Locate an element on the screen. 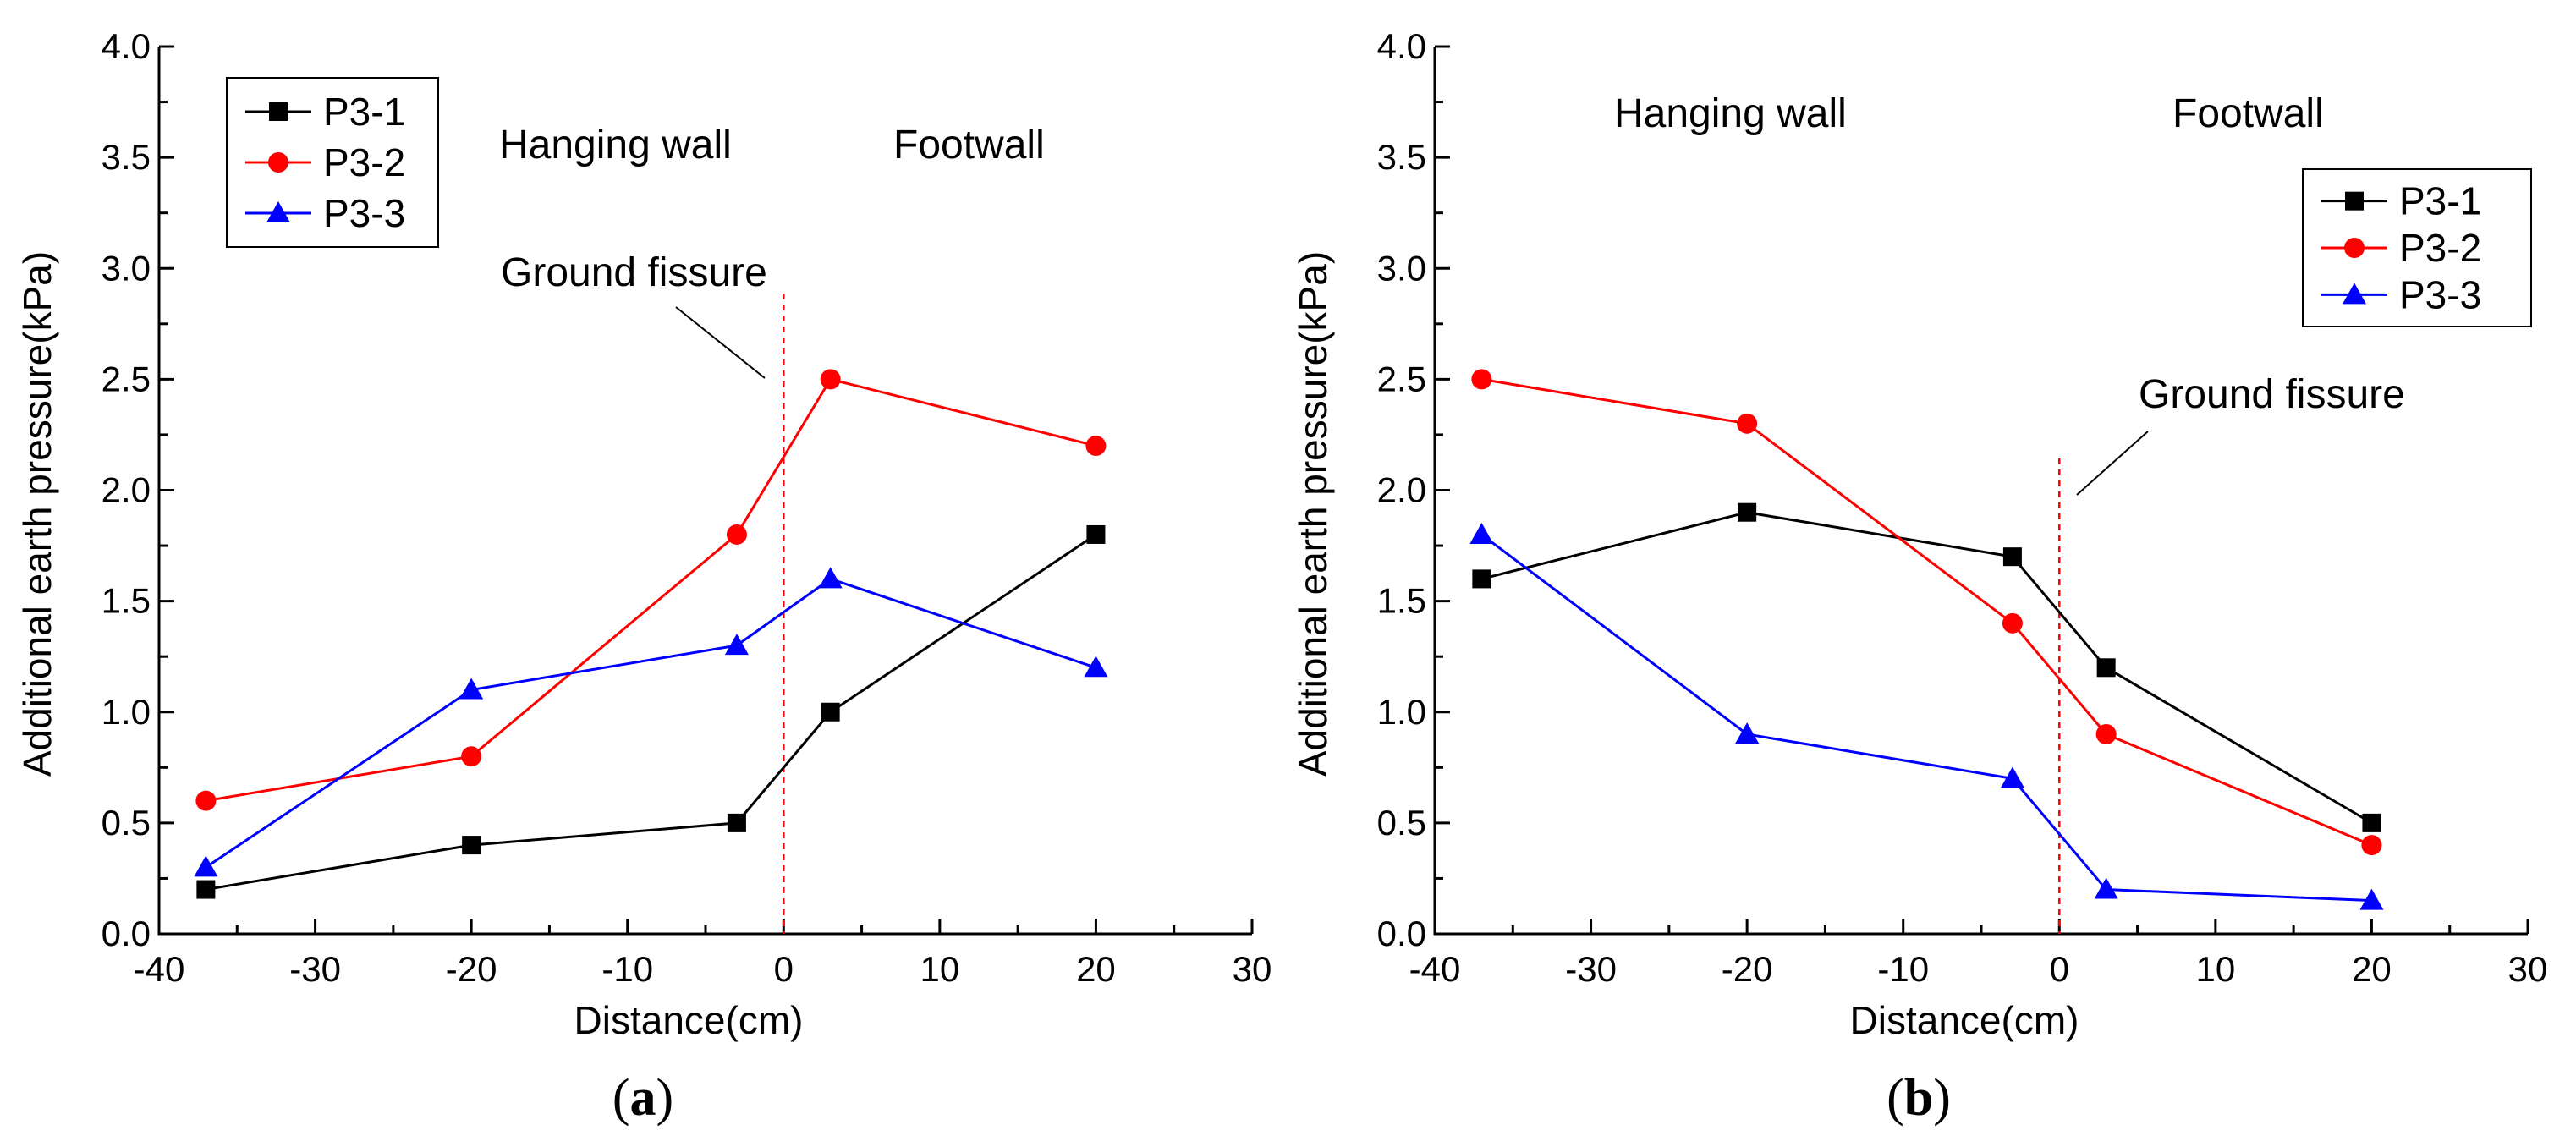 Image resolution: width=2576 pixels, height=1147 pixels. legend-label: P3-2 is located at coordinates (2440, 248).